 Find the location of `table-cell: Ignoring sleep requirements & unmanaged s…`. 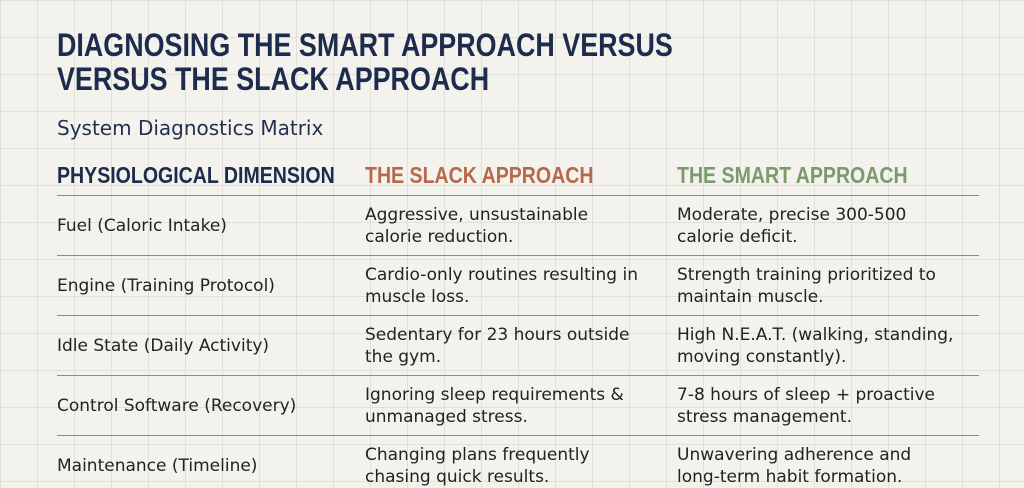

table-cell: Ignoring sleep requirements & unmanaged s… is located at coordinates (494, 406).